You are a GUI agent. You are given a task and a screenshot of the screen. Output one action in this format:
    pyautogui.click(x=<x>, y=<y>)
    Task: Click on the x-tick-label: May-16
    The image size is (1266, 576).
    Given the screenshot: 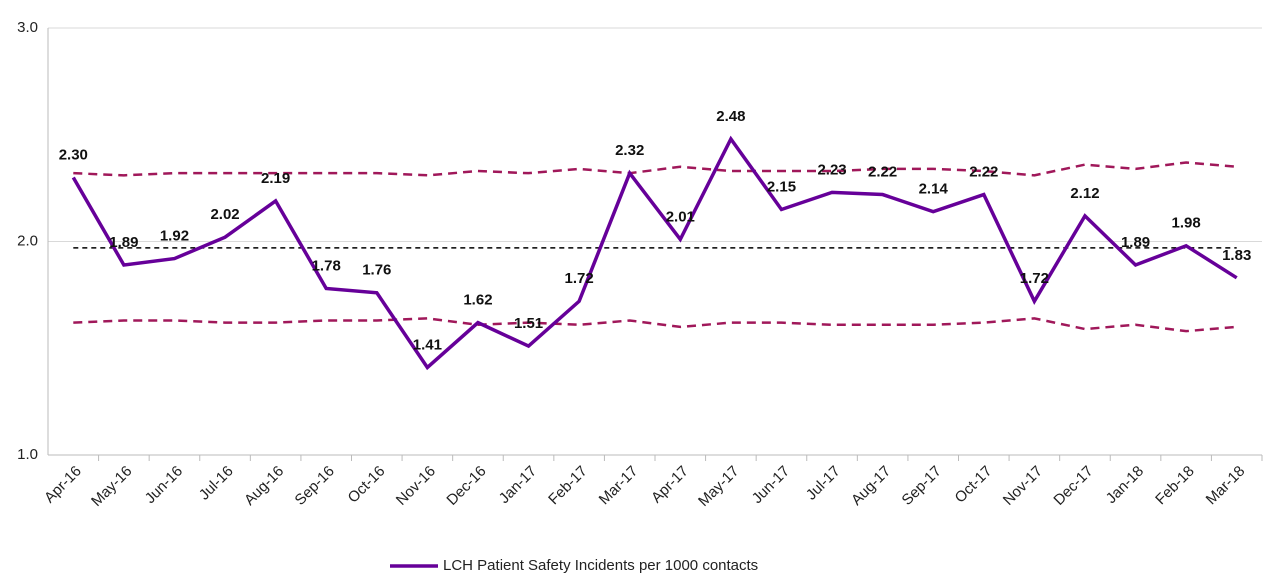 What is the action you would take?
    pyautogui.click(x=111, y=486)
    